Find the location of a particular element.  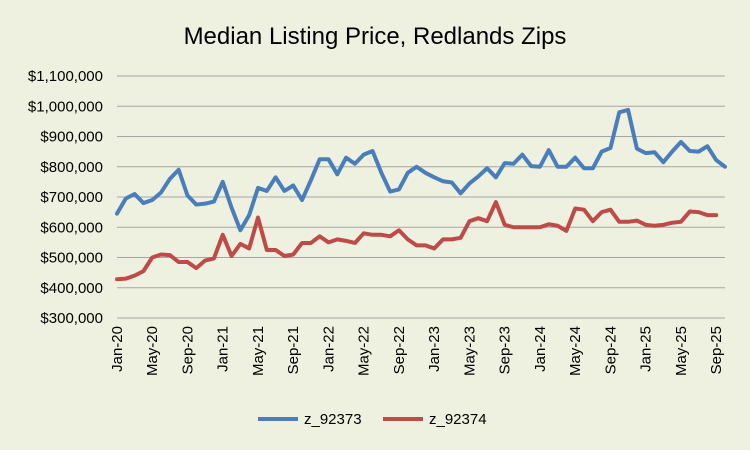

x-tick-label: May-21 is located at coordinates (258, 351).